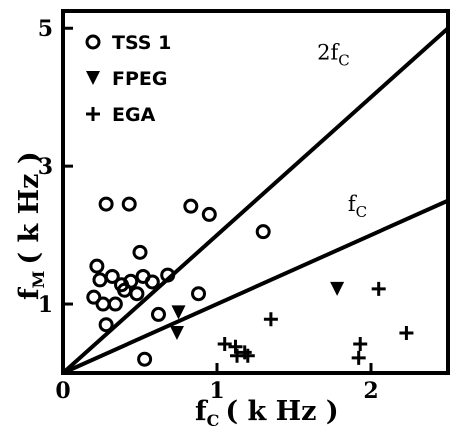 The width and height of the screenshot is (466, 429). Describe the element at coordinates (216, 391) in the screenshot. I see `x-tick-label: 1` at that location.